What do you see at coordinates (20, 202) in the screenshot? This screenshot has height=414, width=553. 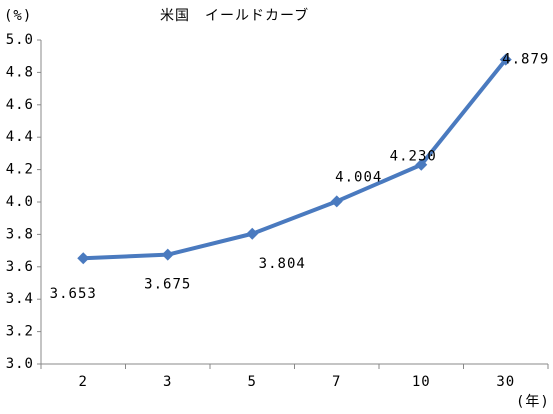 I see `y-tick-label: 4.0` at bounding box center [20, 202].